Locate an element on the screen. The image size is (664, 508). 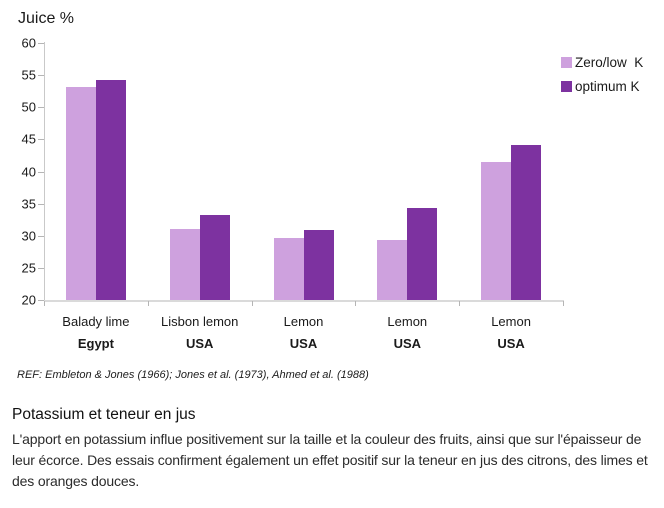
y-axis-line is located at coordinates (44, 171).